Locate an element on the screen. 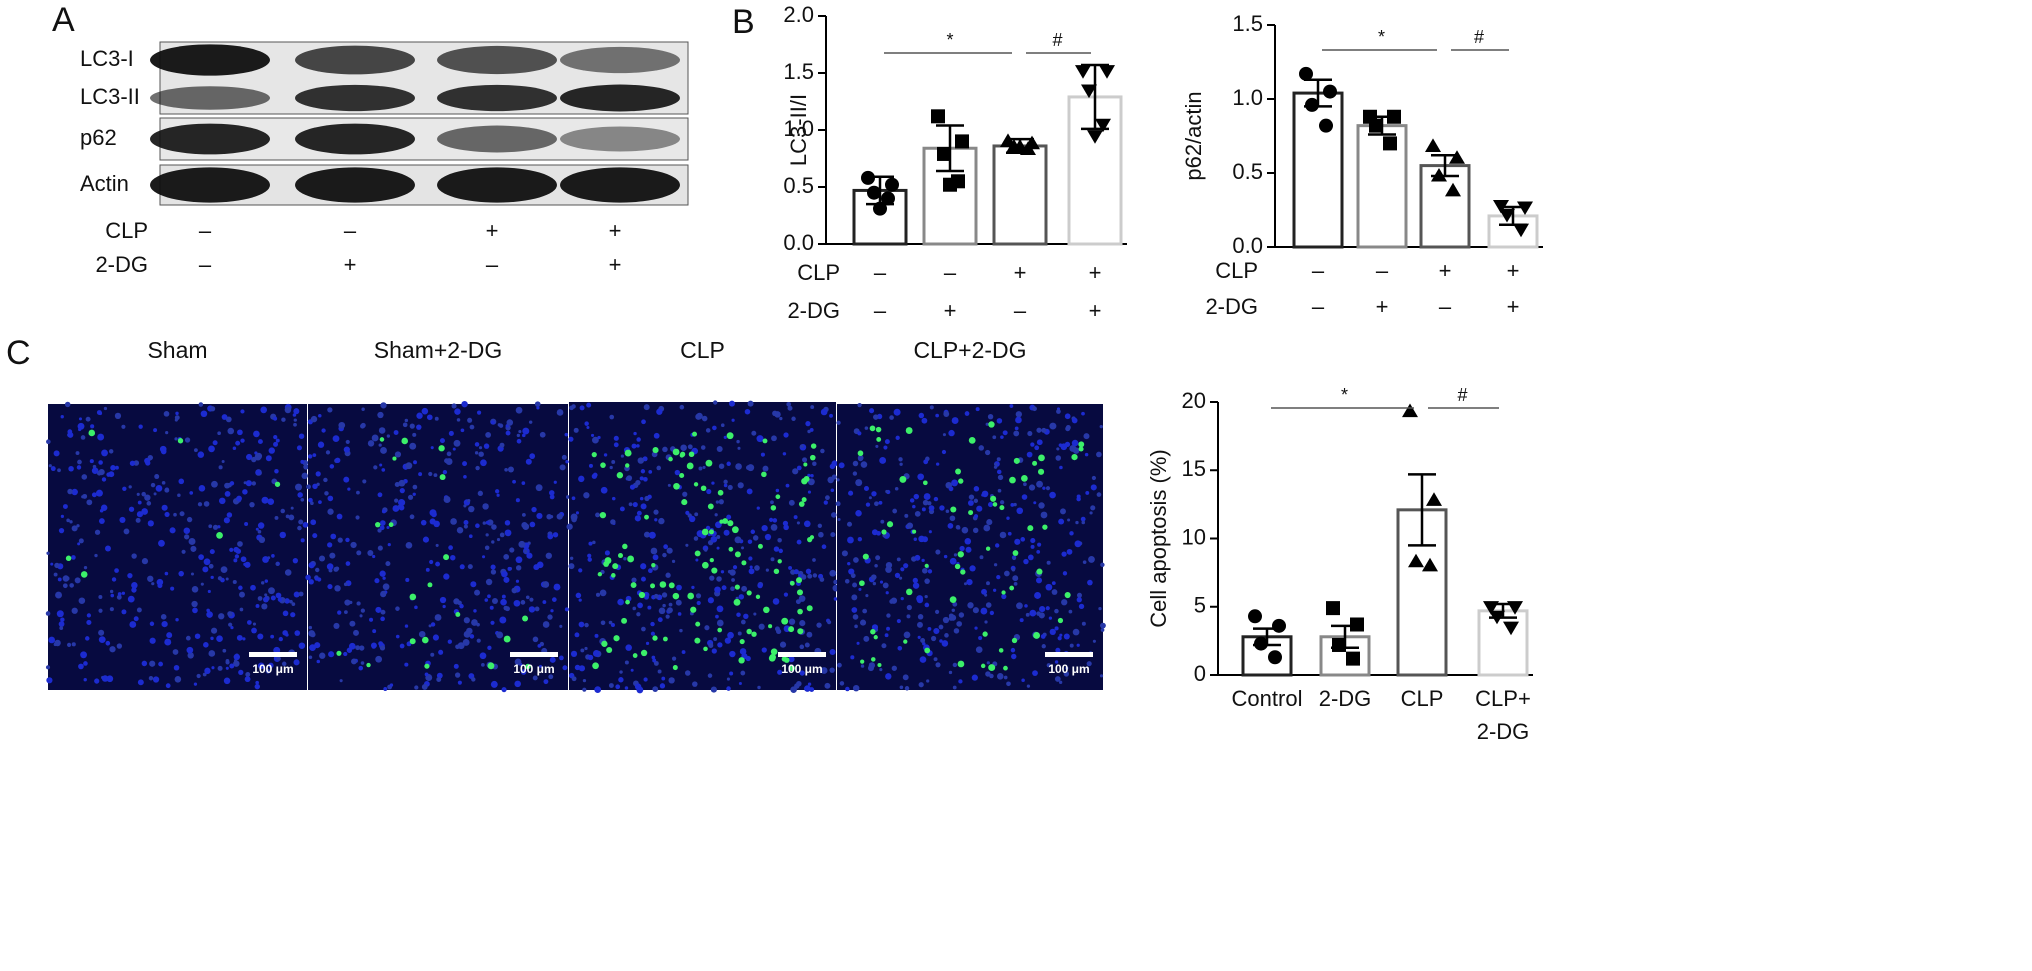  y-tick-label: 5 is located at coordinates (1200, 605).